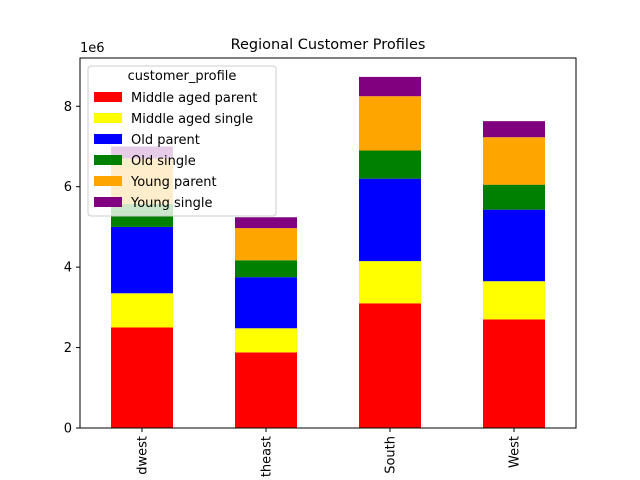 The image size is (640, 480). I want to click on bar-midwest-old-parent, so click(142, 260).